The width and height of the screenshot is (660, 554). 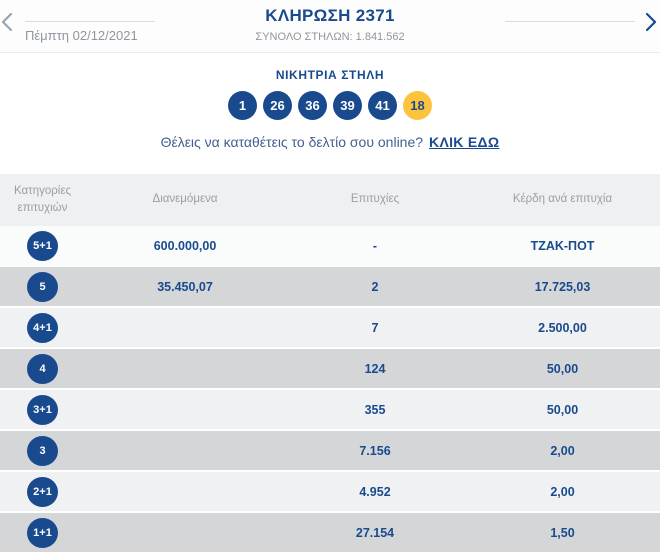 What do you see at coordinates (277, 105) in the screenshot?
I see `winning-number-ball: 26` at bounding box center [277, 105].